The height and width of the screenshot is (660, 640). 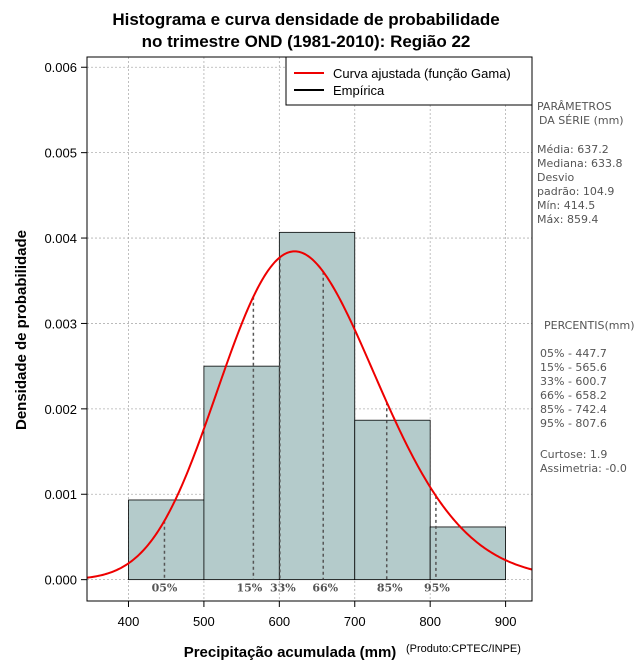 What do you see at coordinates (581, 120) in the screenshot?
I see `params-title-2: DA SÉRIE (mm)` at bounding box center [581, 120].